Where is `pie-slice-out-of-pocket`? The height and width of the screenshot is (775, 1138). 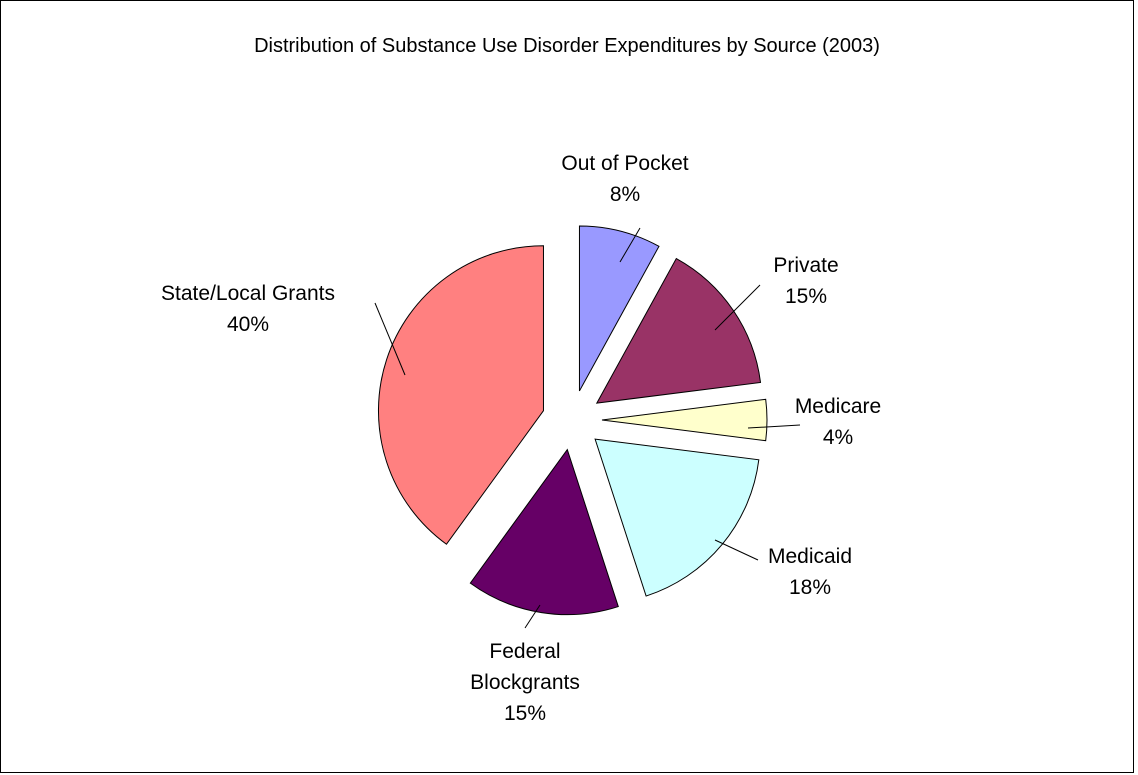 pie-slice-out-of-pocket is located at coordinates (619, 308).